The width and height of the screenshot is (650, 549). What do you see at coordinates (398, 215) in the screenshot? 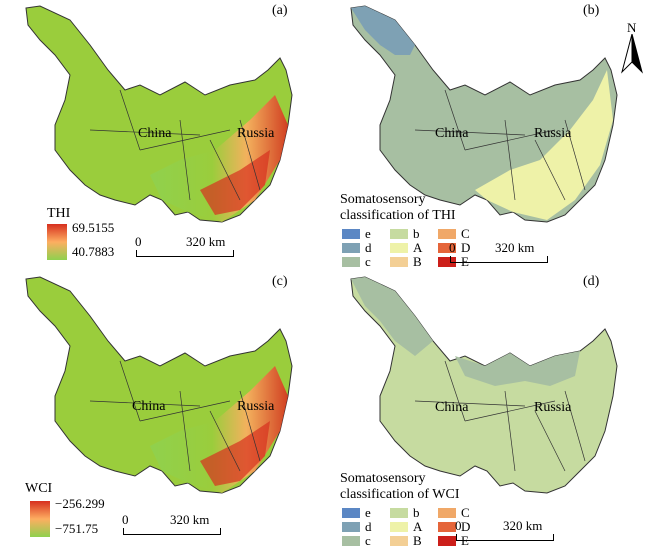
I see `legend-title-line2: classification of THI` at bounding box center [398, 215].